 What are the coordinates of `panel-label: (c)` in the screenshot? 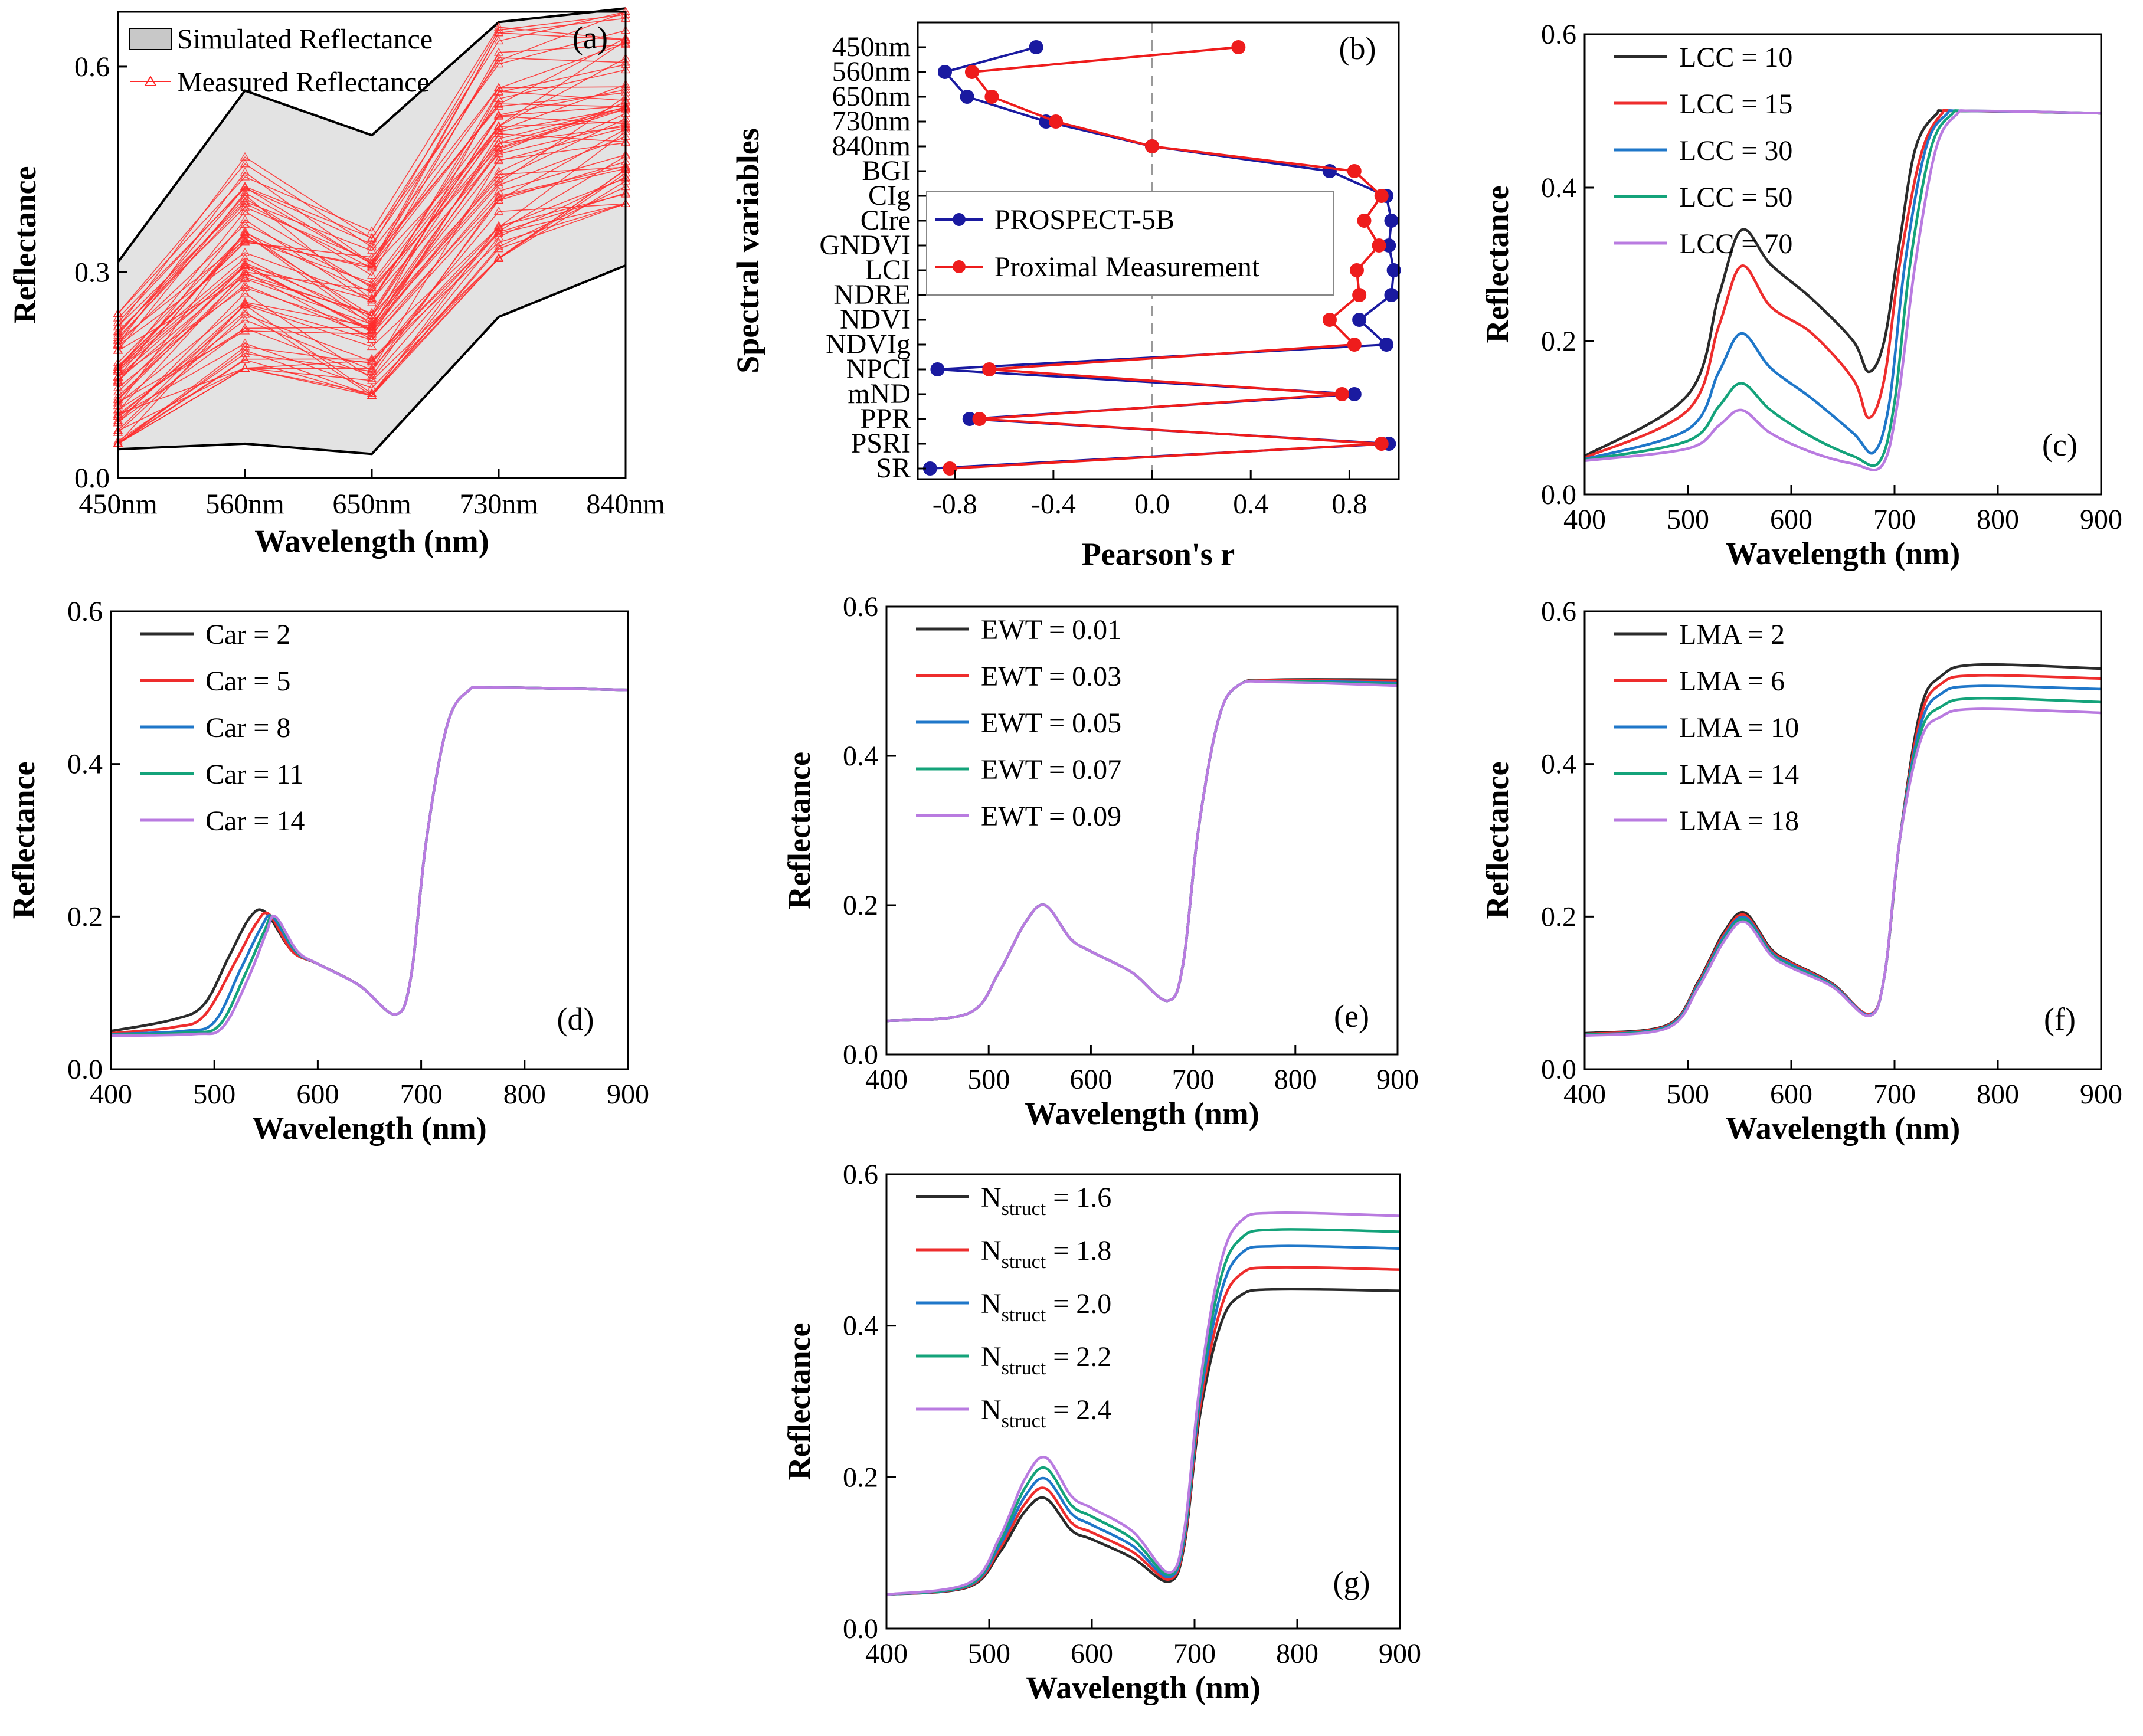 It's located at (2059, 445).